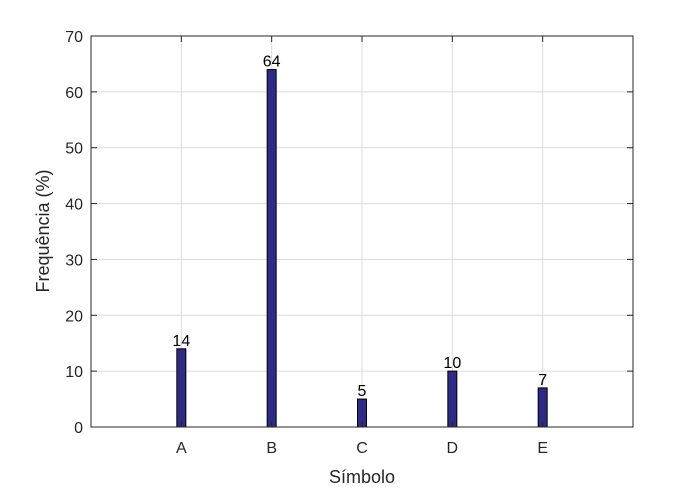  What do you see at coordinates (74, 260) in the screenshot?
I see `y-tick-label: 30` at bounding box center [74, 260].